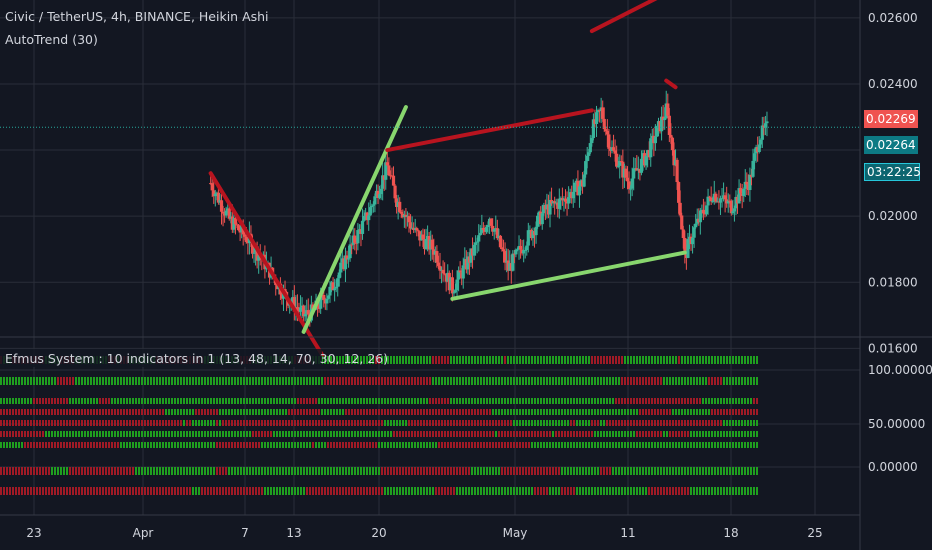 The height and width of the screenshot is (550, 932). What do you see at coordinates (814, 533) in the screenshot?
I see `time-tick-label: 25` at bounding box center [814, 533].